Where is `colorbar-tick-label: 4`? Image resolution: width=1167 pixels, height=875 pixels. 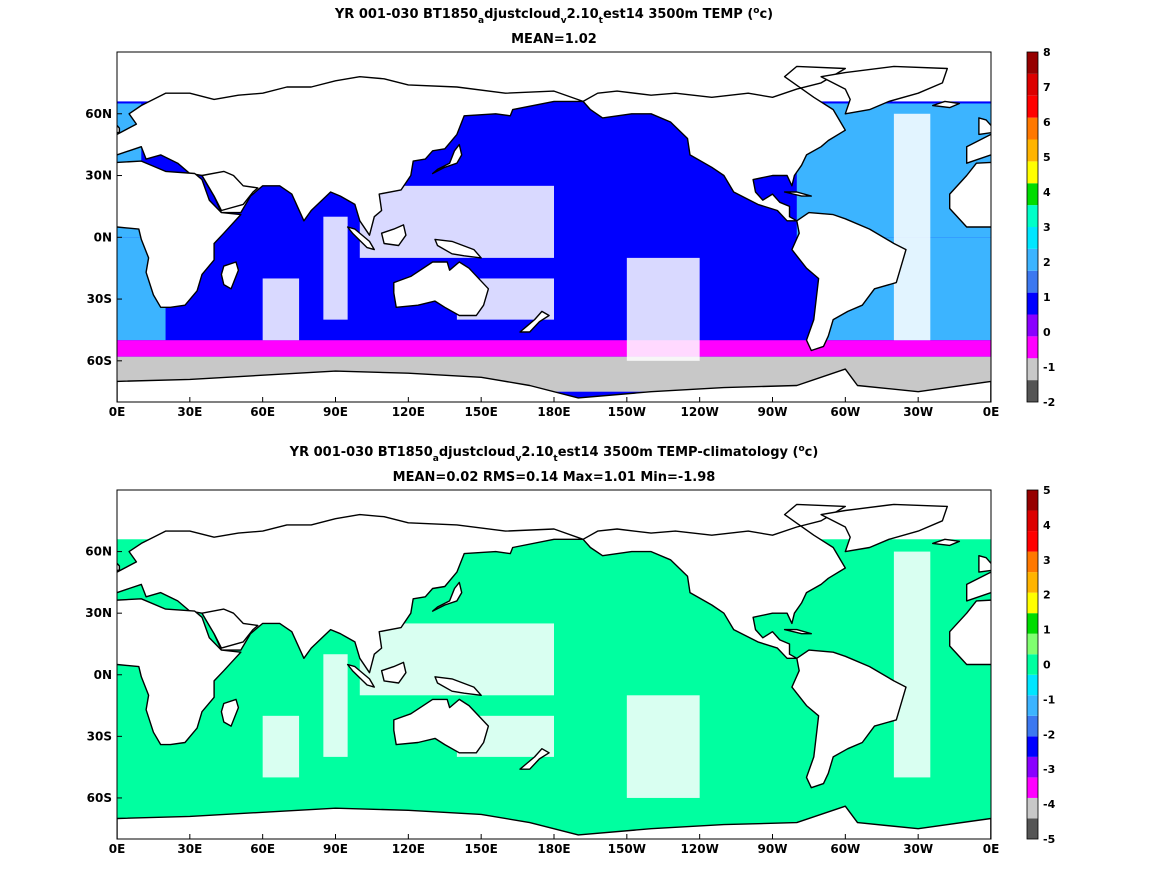 colorbar-tick-label: 4 is located at coordinates (1047, 525).